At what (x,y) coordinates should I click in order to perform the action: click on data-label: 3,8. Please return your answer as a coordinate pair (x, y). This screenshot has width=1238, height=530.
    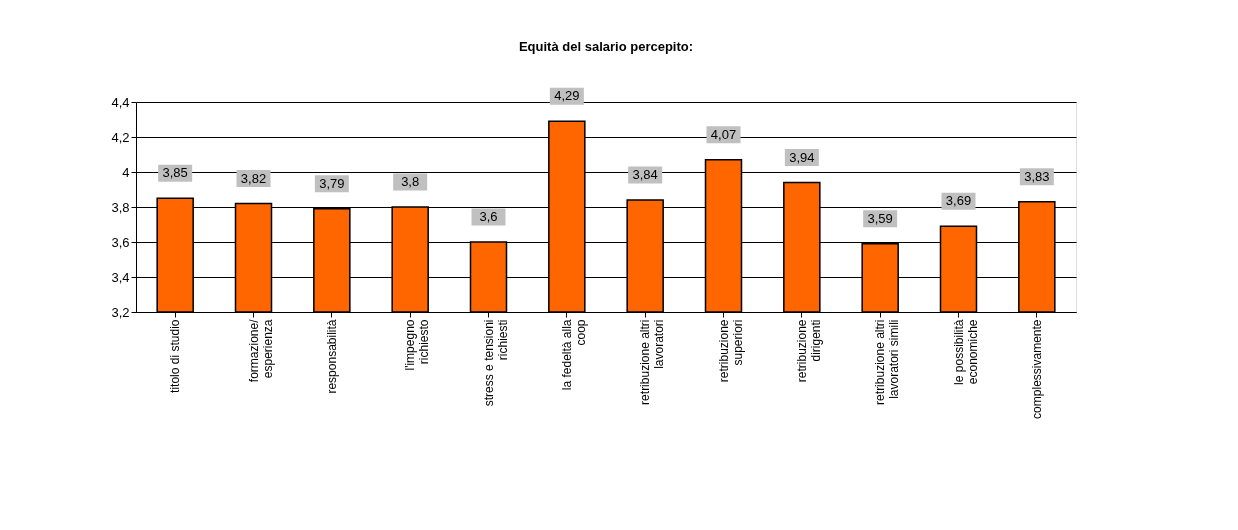
    Looking at the image, I should click on (410, 181).